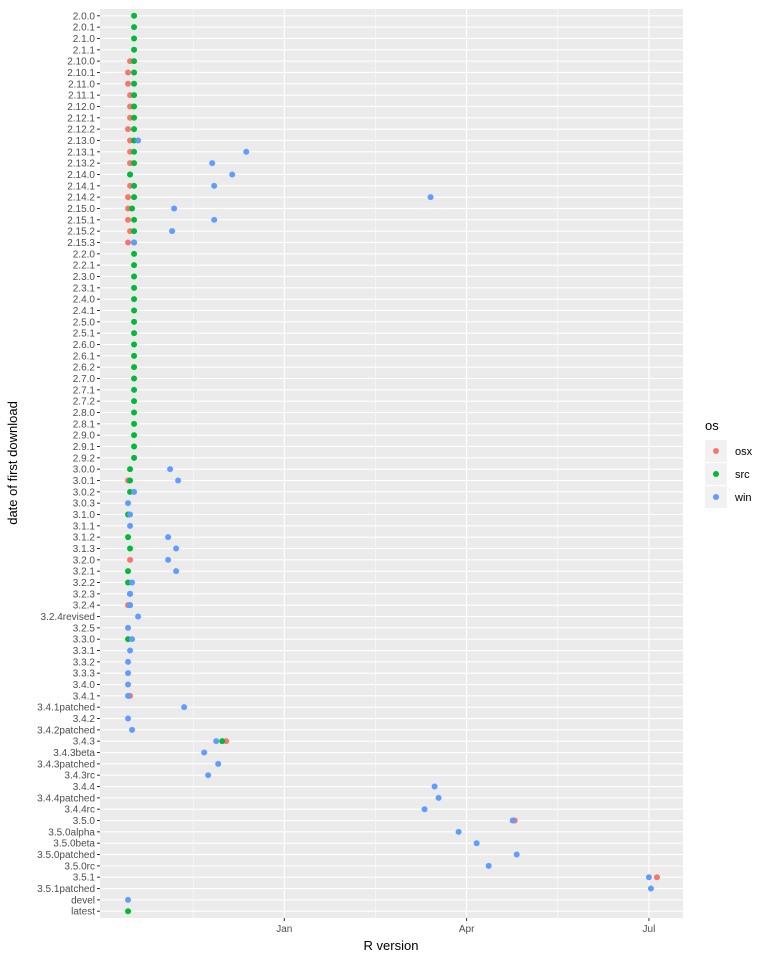 This screenshot has height=960, width=768. What do you see at coordinates (79, 810) in the screenshot?
I see `y-tick-label: 3.4.4rc` at bounding box center [79, 810].